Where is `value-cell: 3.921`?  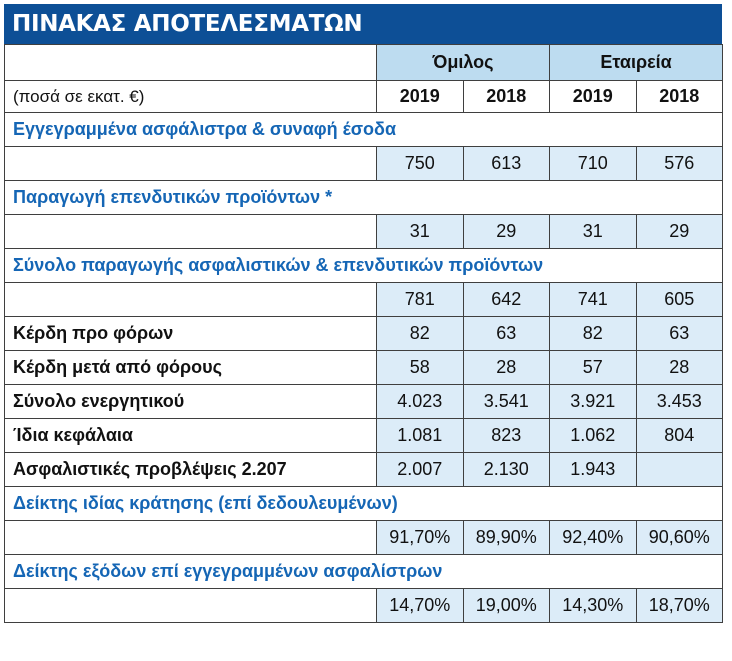
value-cell: 3.921 is located at coordinates (593, 401).